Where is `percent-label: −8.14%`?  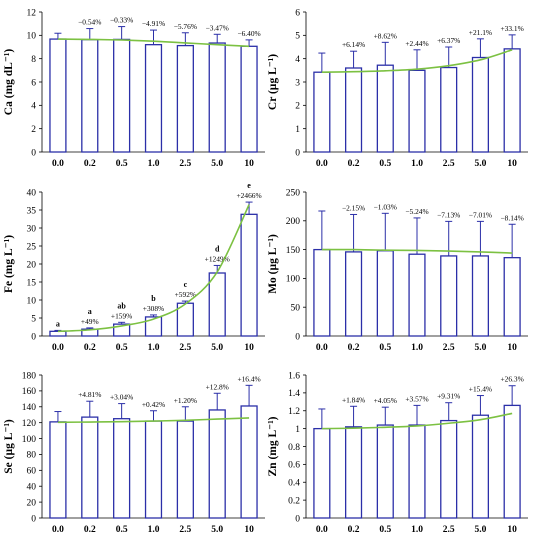 percent-label: −8.14% is located at coordinates (512, 217).